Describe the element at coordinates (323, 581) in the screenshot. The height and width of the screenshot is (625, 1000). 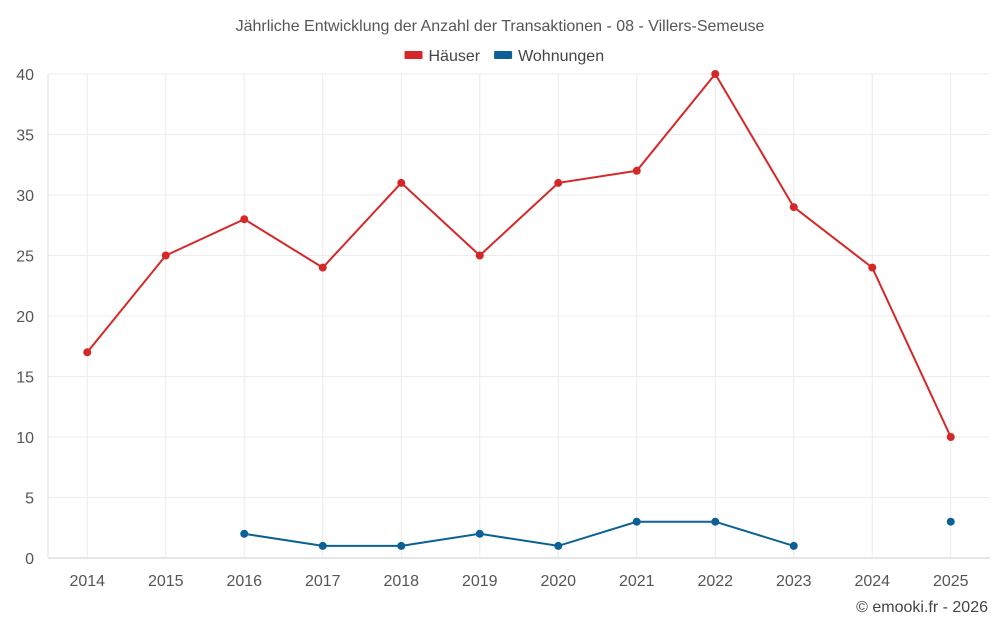
I see `x-tick-label: 2017` at that location.